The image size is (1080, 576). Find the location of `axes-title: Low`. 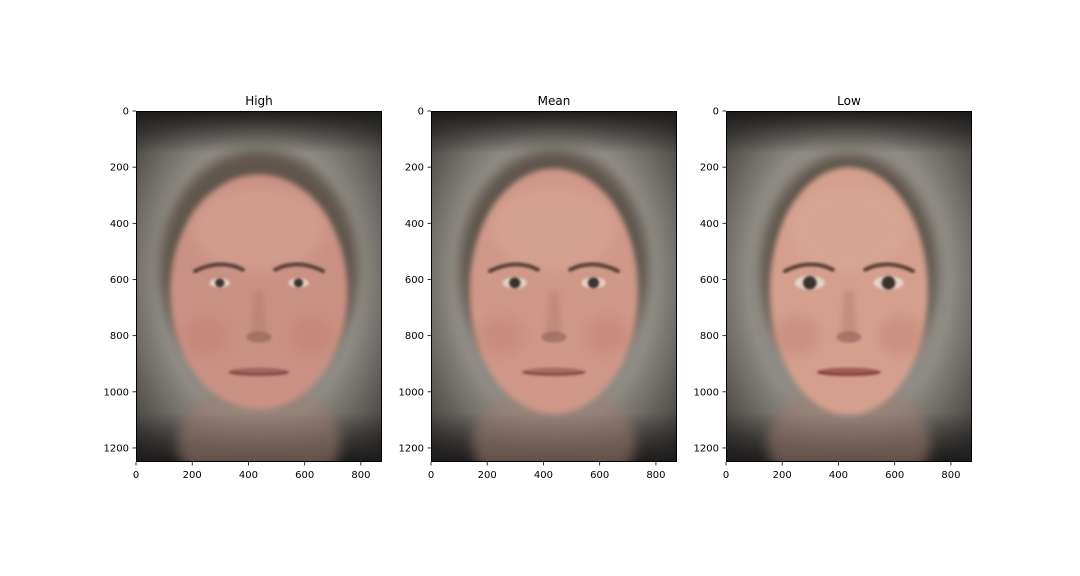

axes-title: Low is located at coordinates (849, 101).